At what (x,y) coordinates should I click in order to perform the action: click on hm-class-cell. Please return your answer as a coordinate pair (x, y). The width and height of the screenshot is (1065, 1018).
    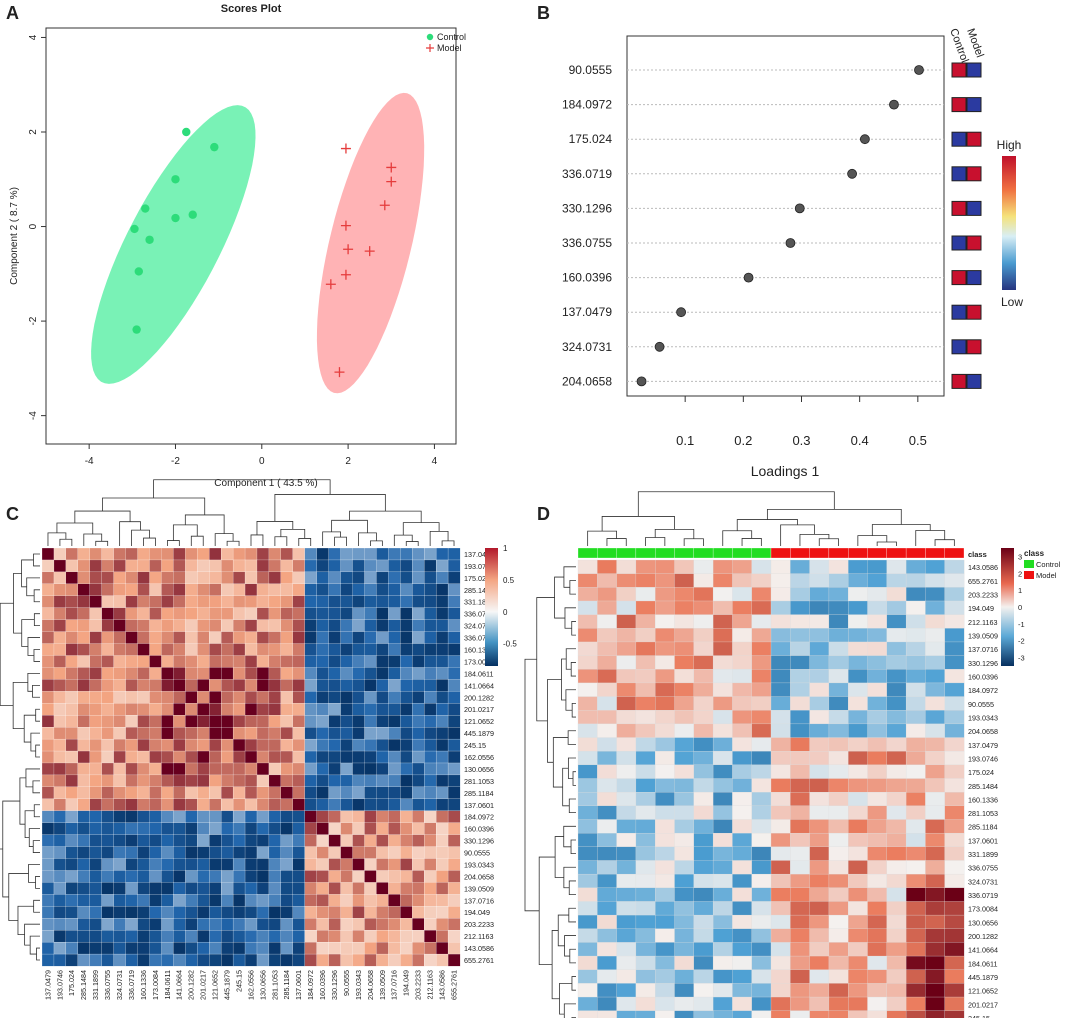
    Looking at the image, I should click on (954, 553).